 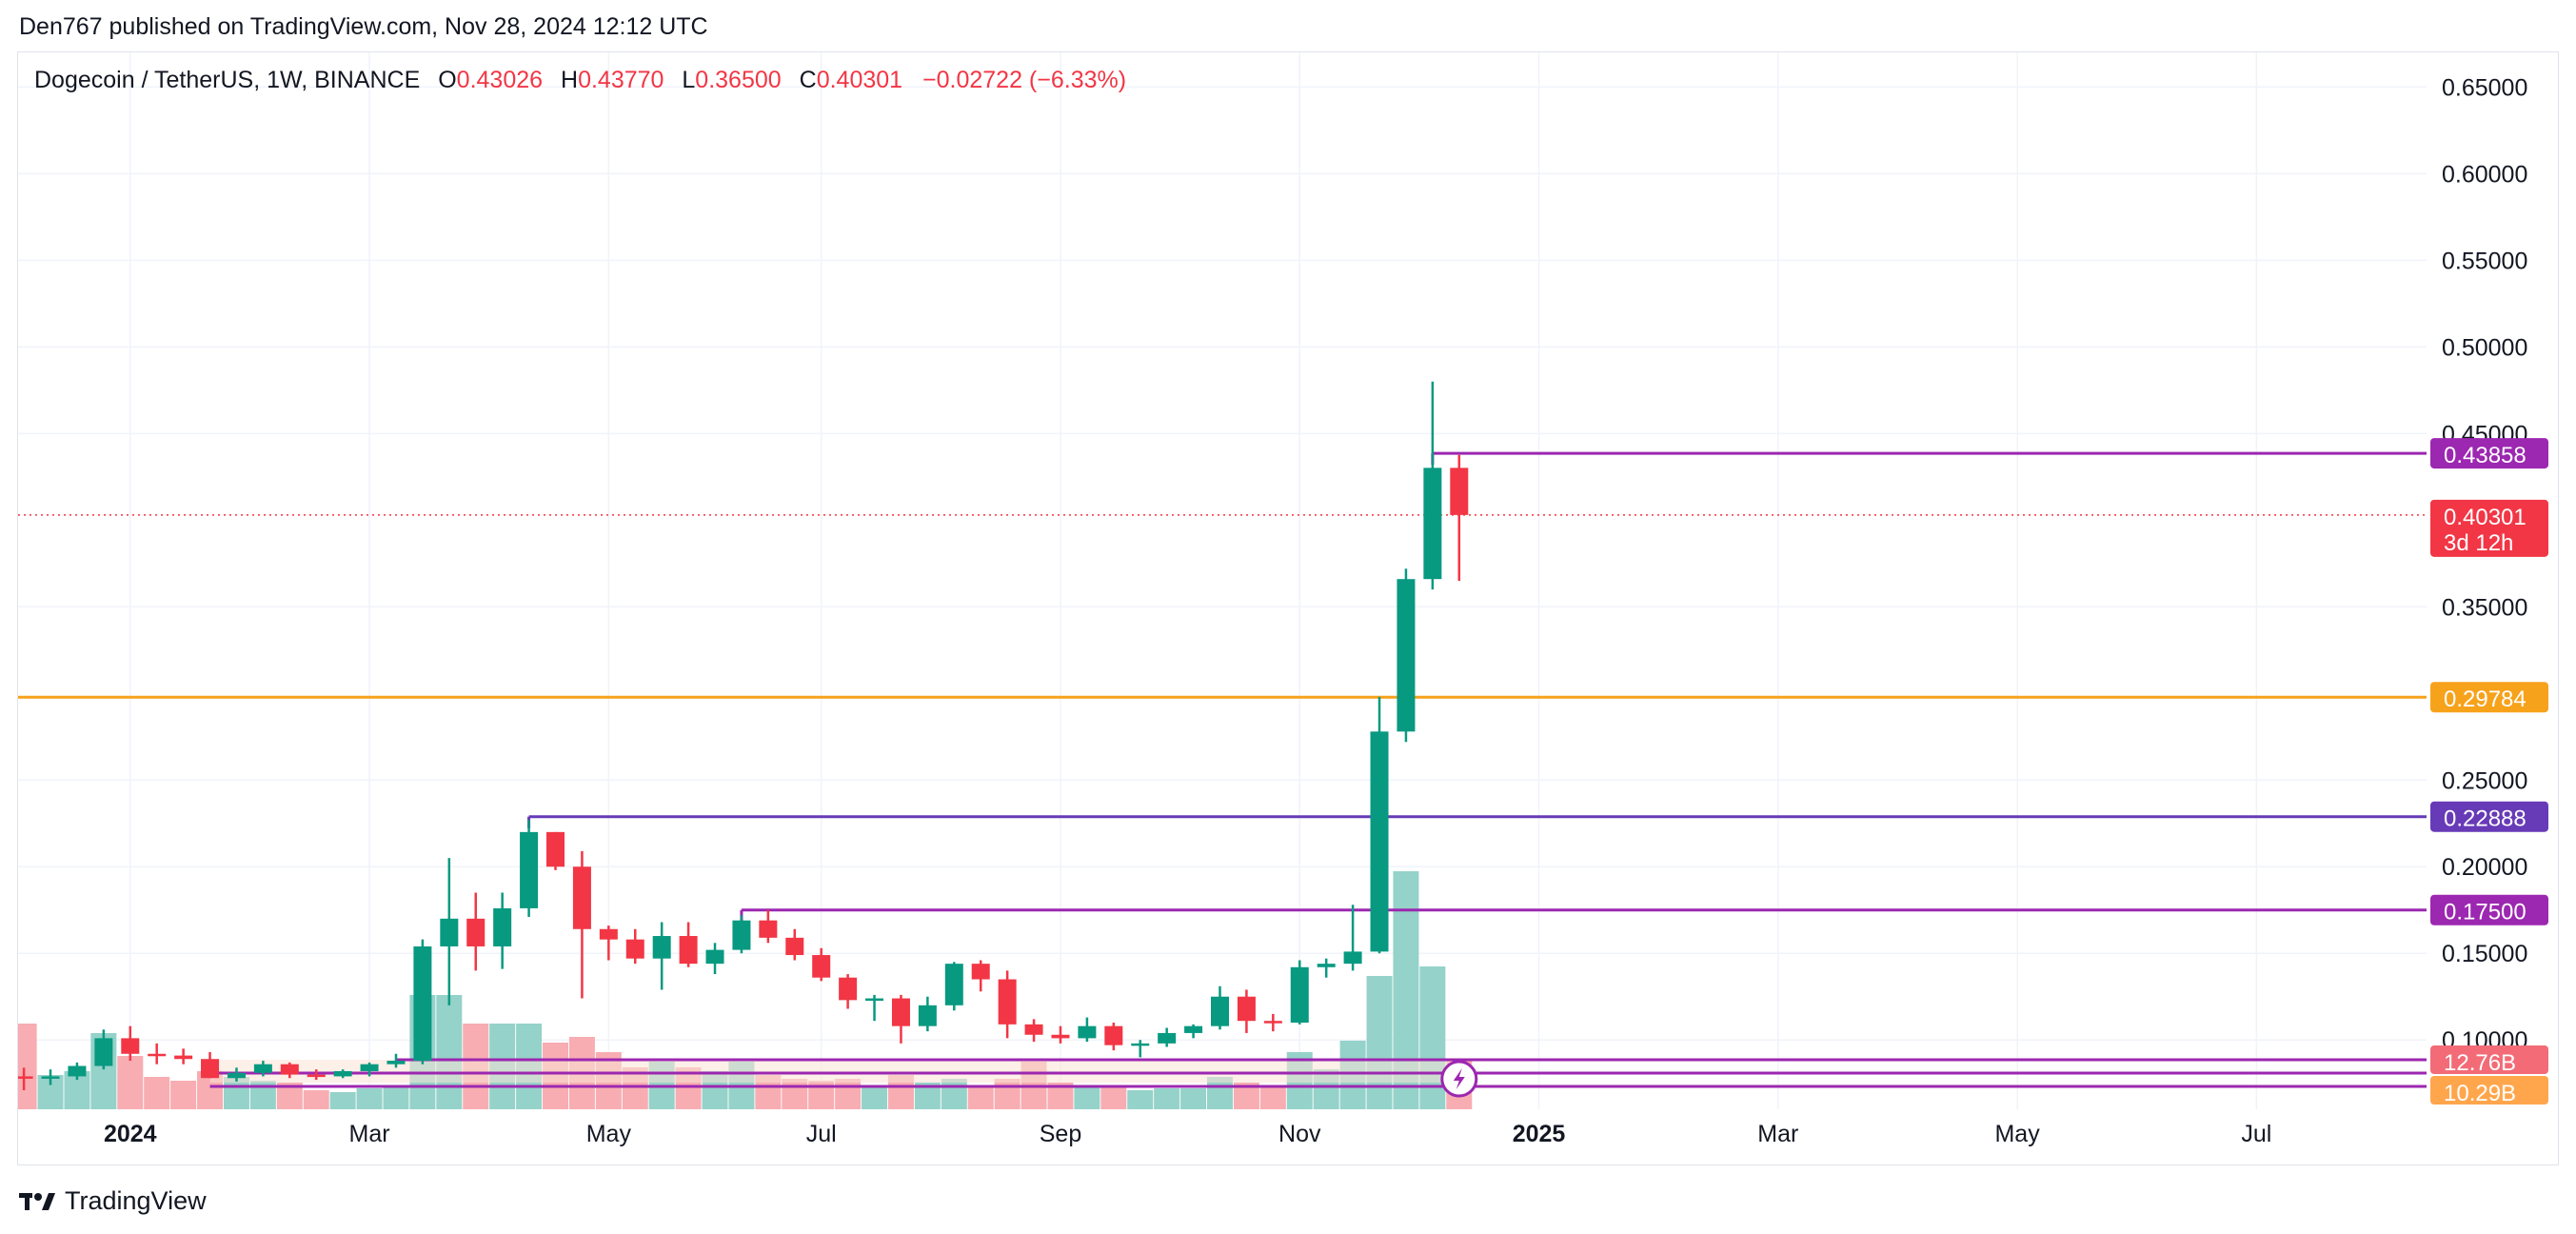 I want to click on price-tag-0-bg, so click(x=2489, y=453).